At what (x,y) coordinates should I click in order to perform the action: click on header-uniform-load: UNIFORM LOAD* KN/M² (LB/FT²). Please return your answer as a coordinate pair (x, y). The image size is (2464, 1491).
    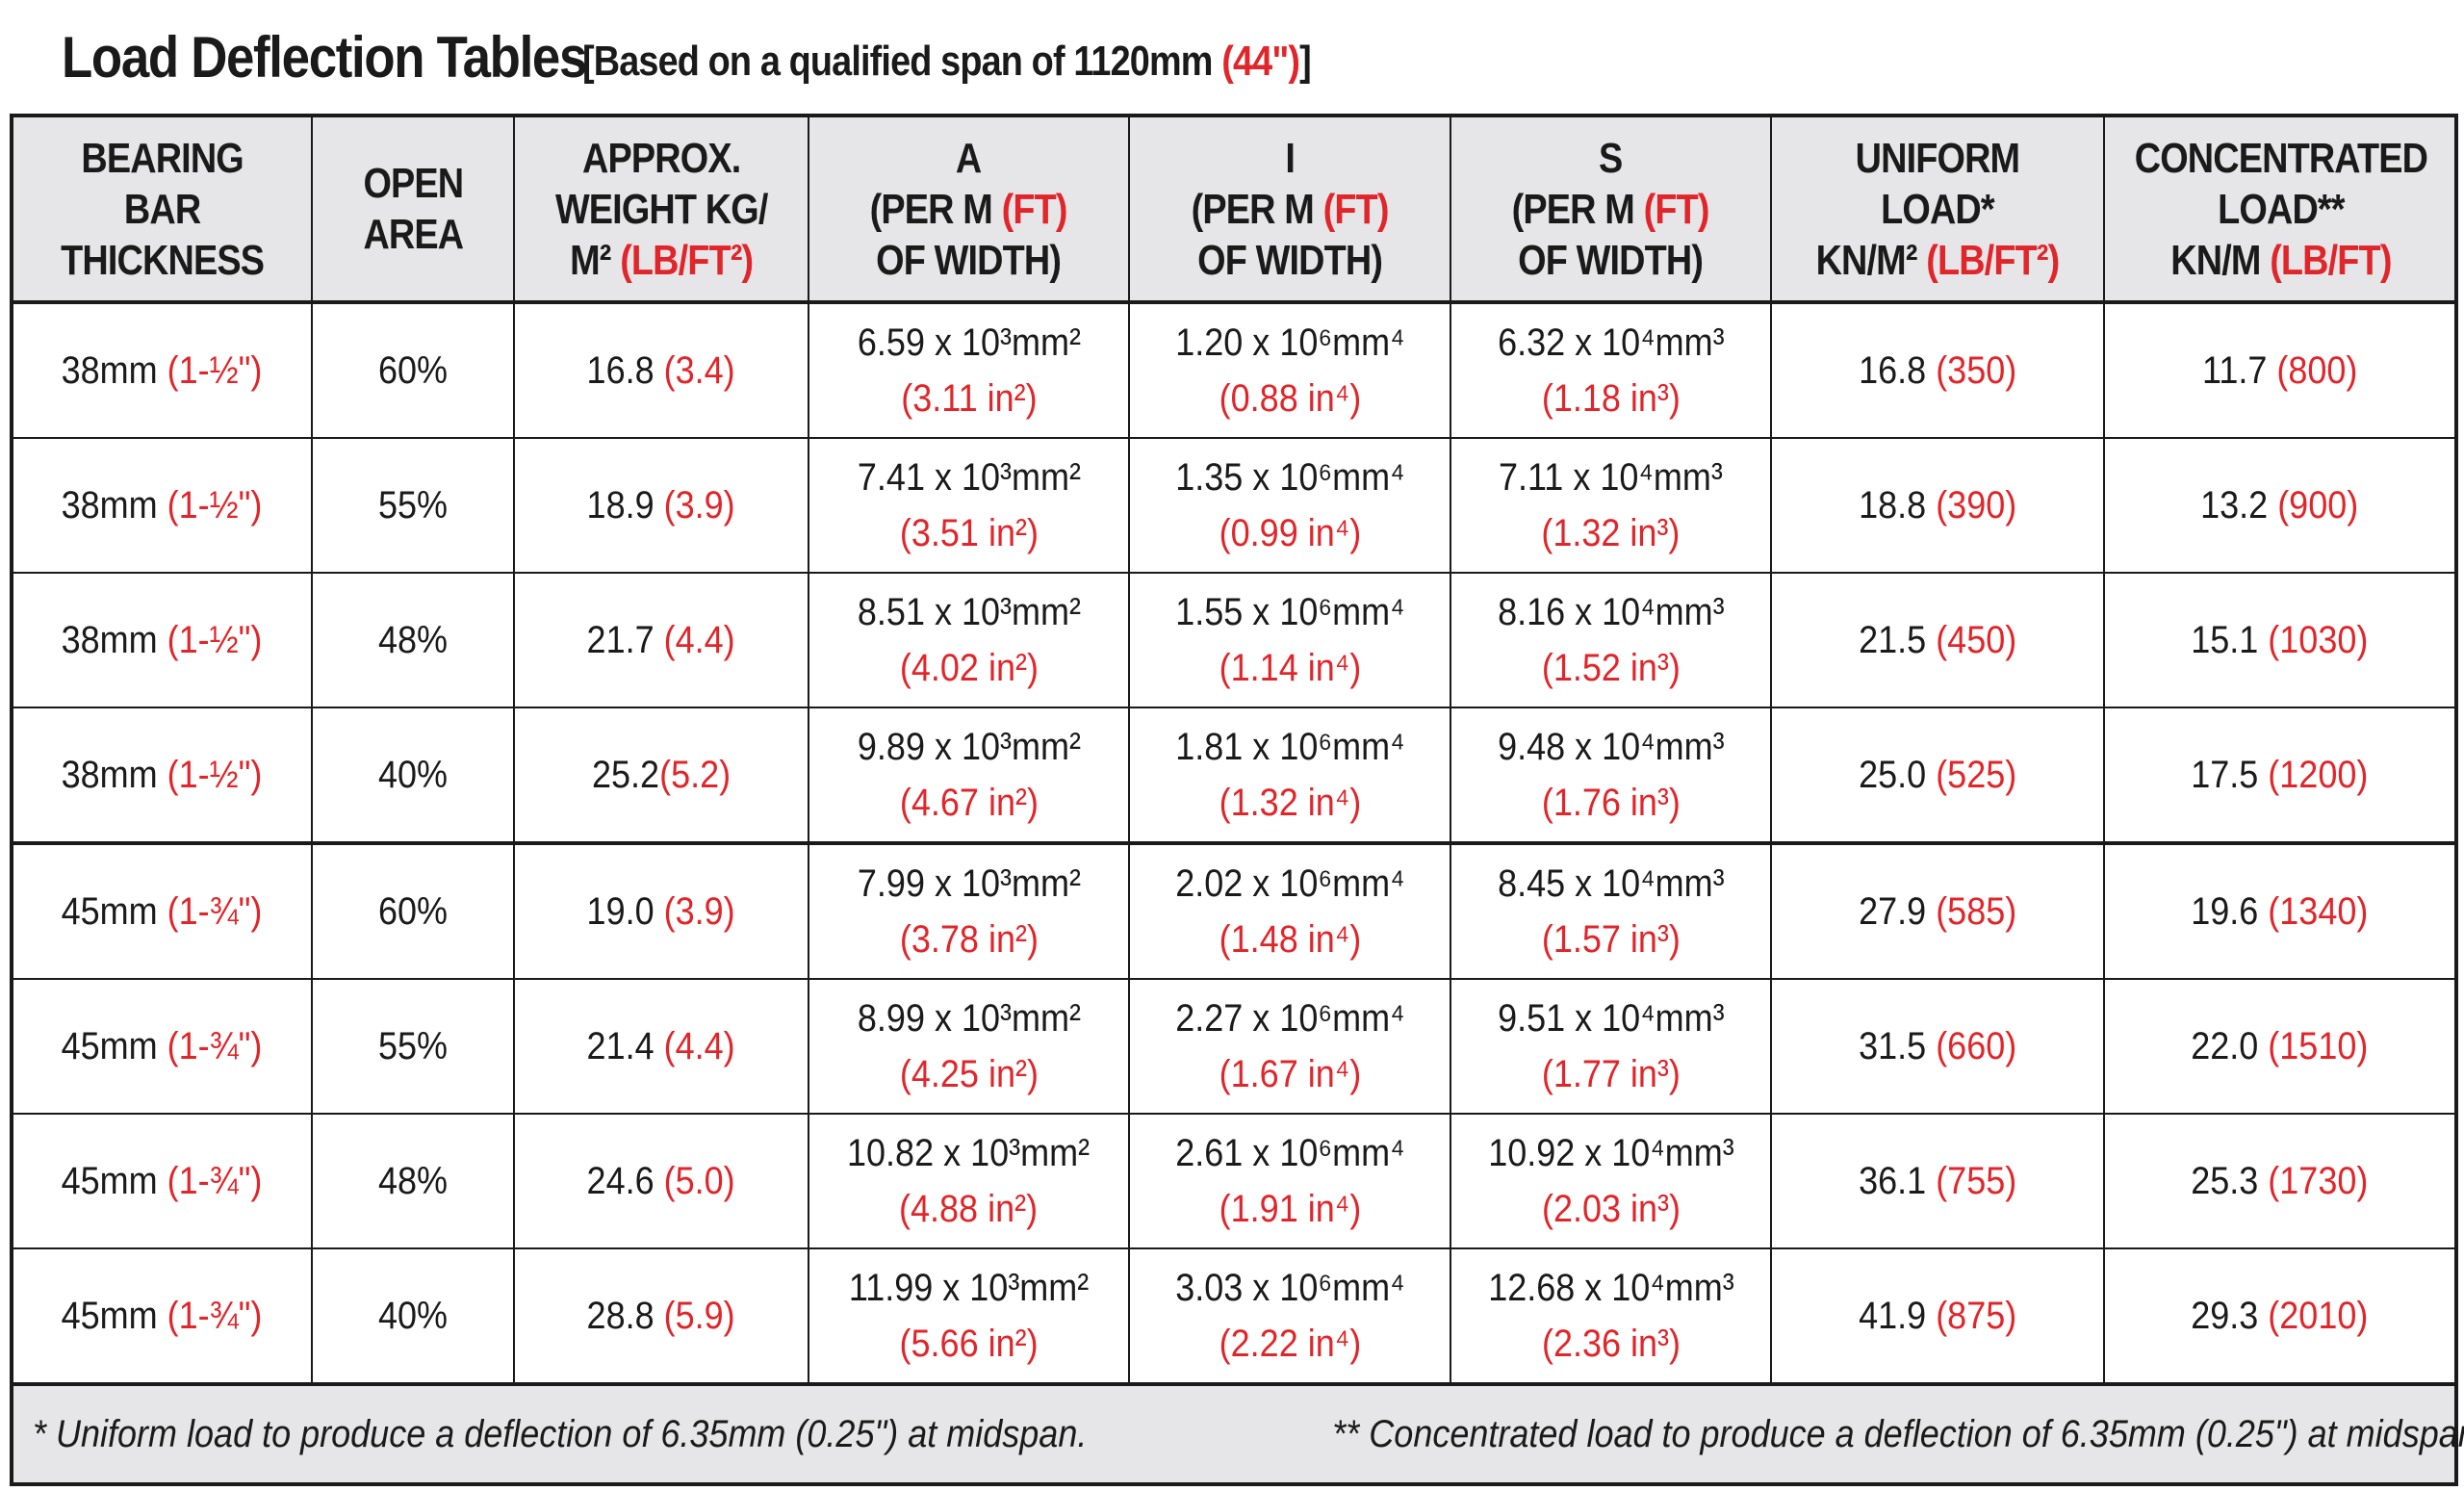
    Looking at the image, I should click on (1937, 210).